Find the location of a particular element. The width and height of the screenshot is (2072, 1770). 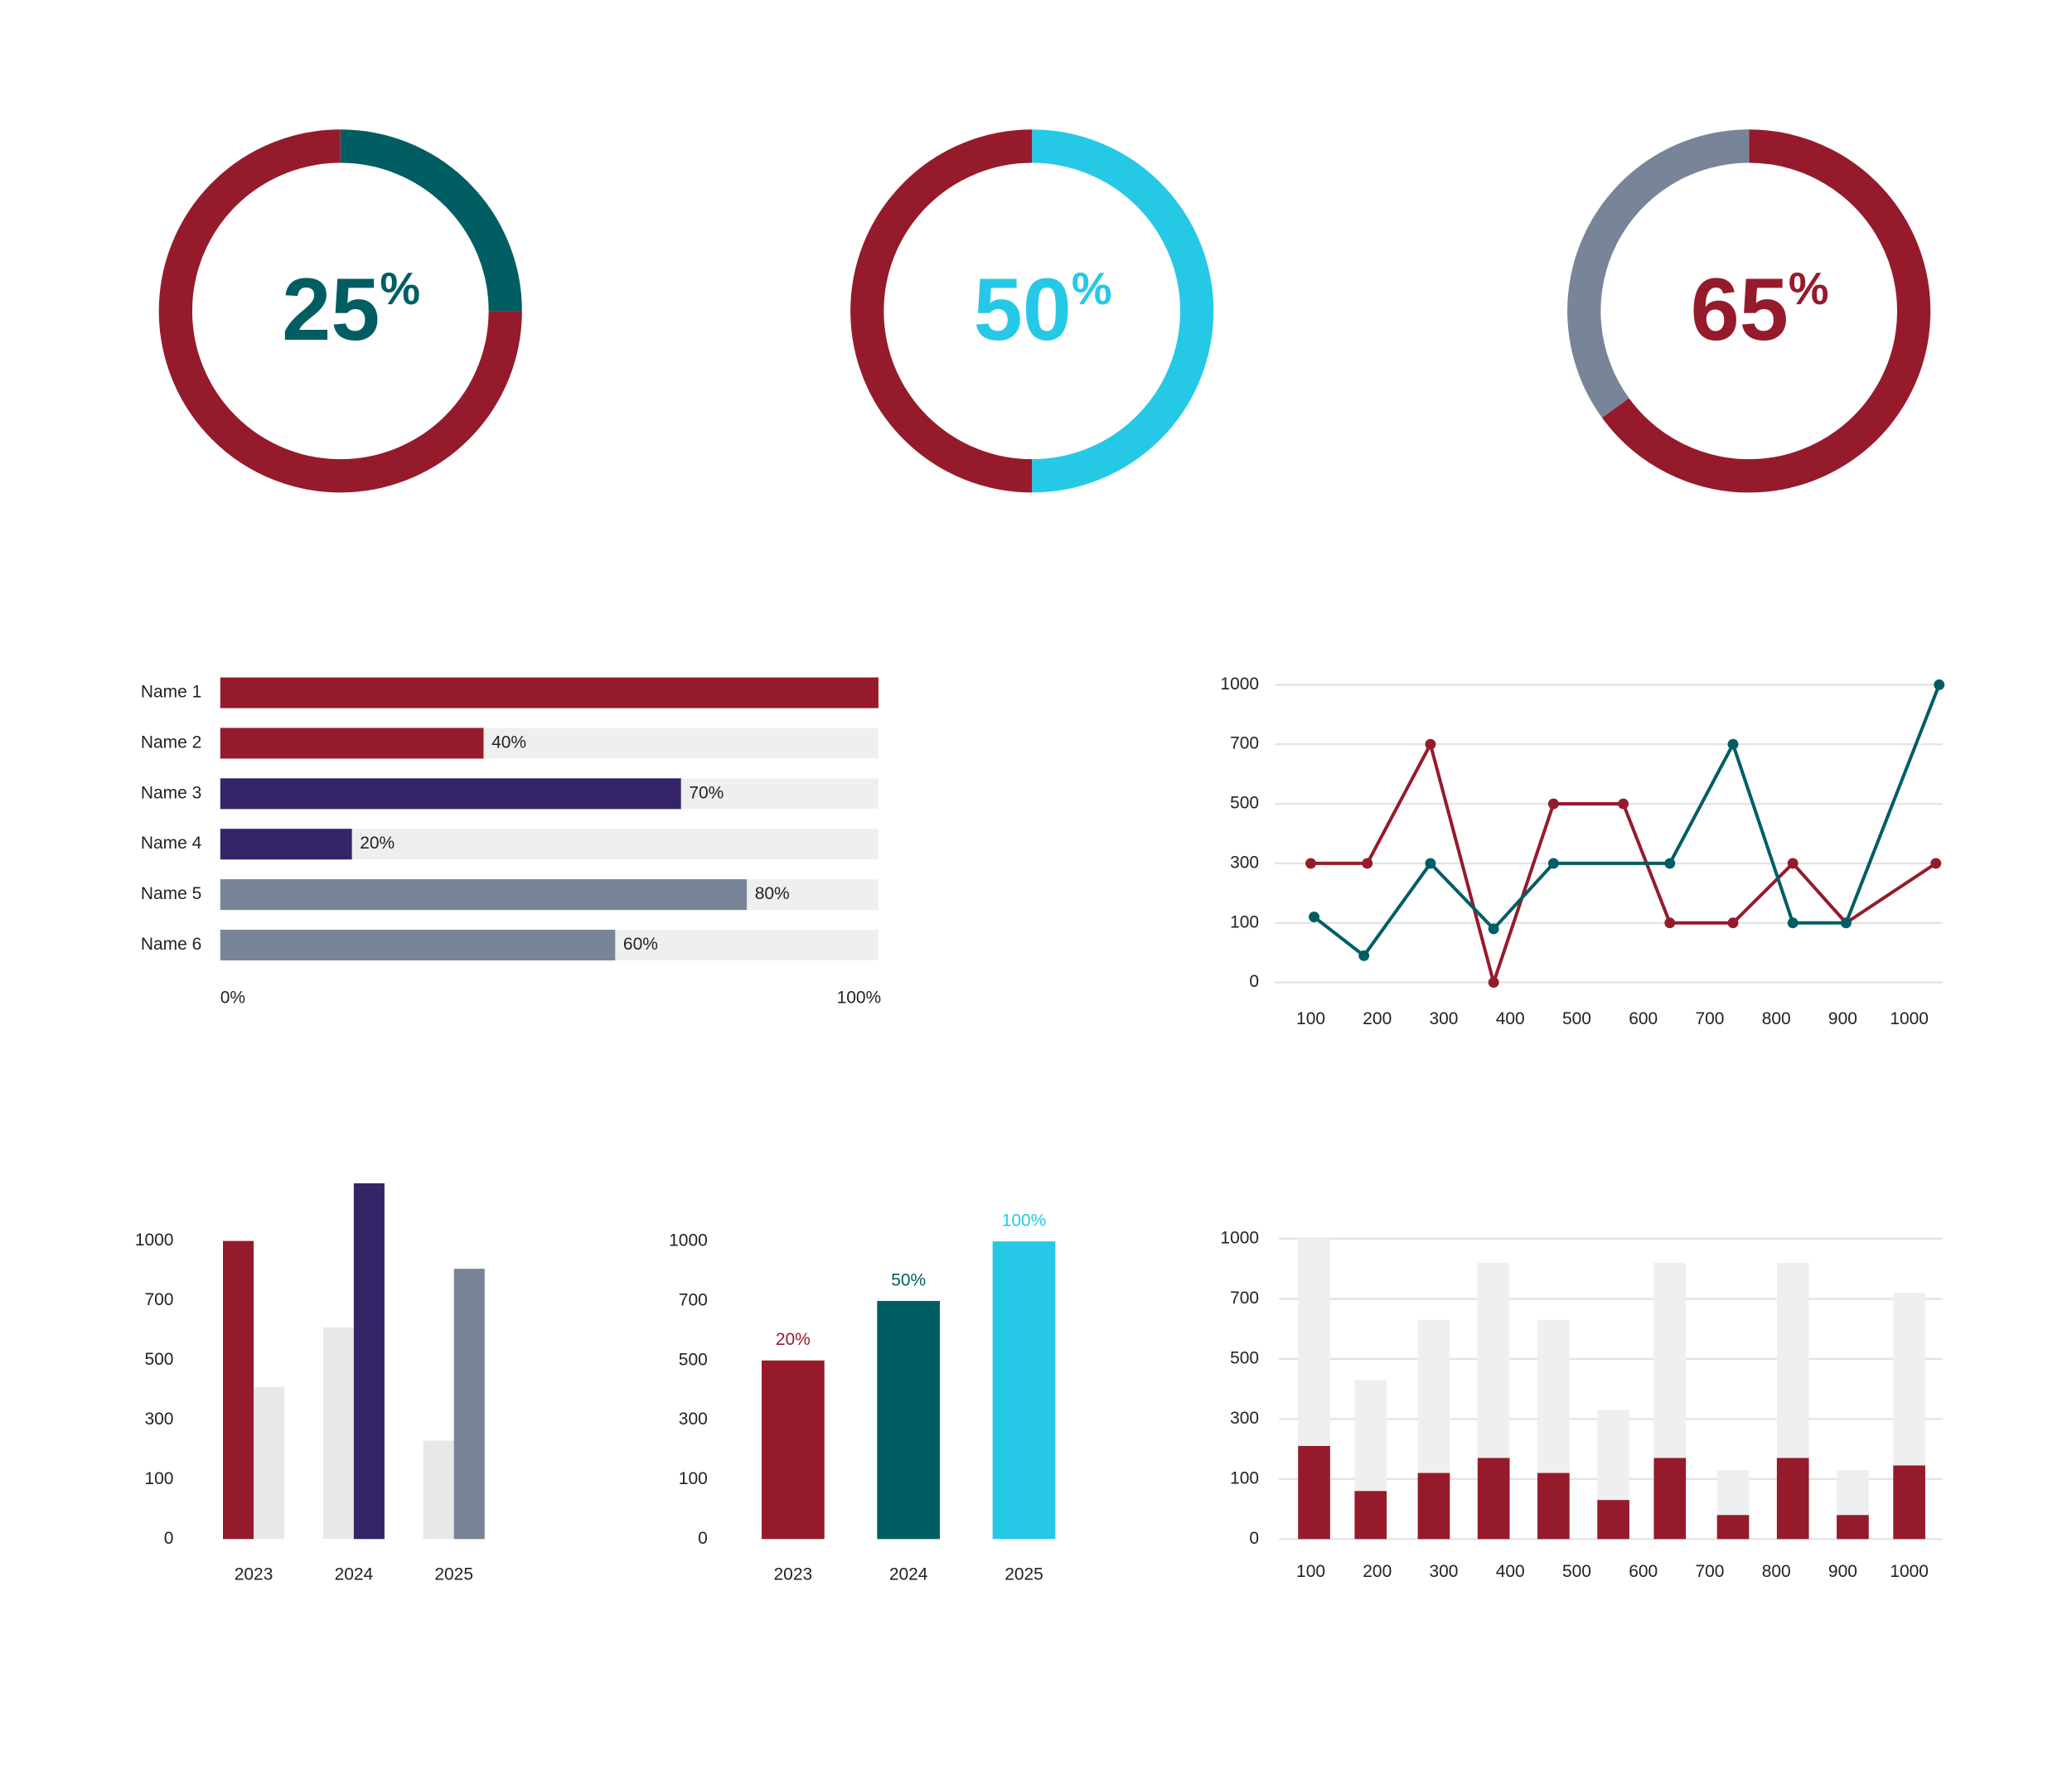

value-label: 40% is located at coordinates (508, 742).